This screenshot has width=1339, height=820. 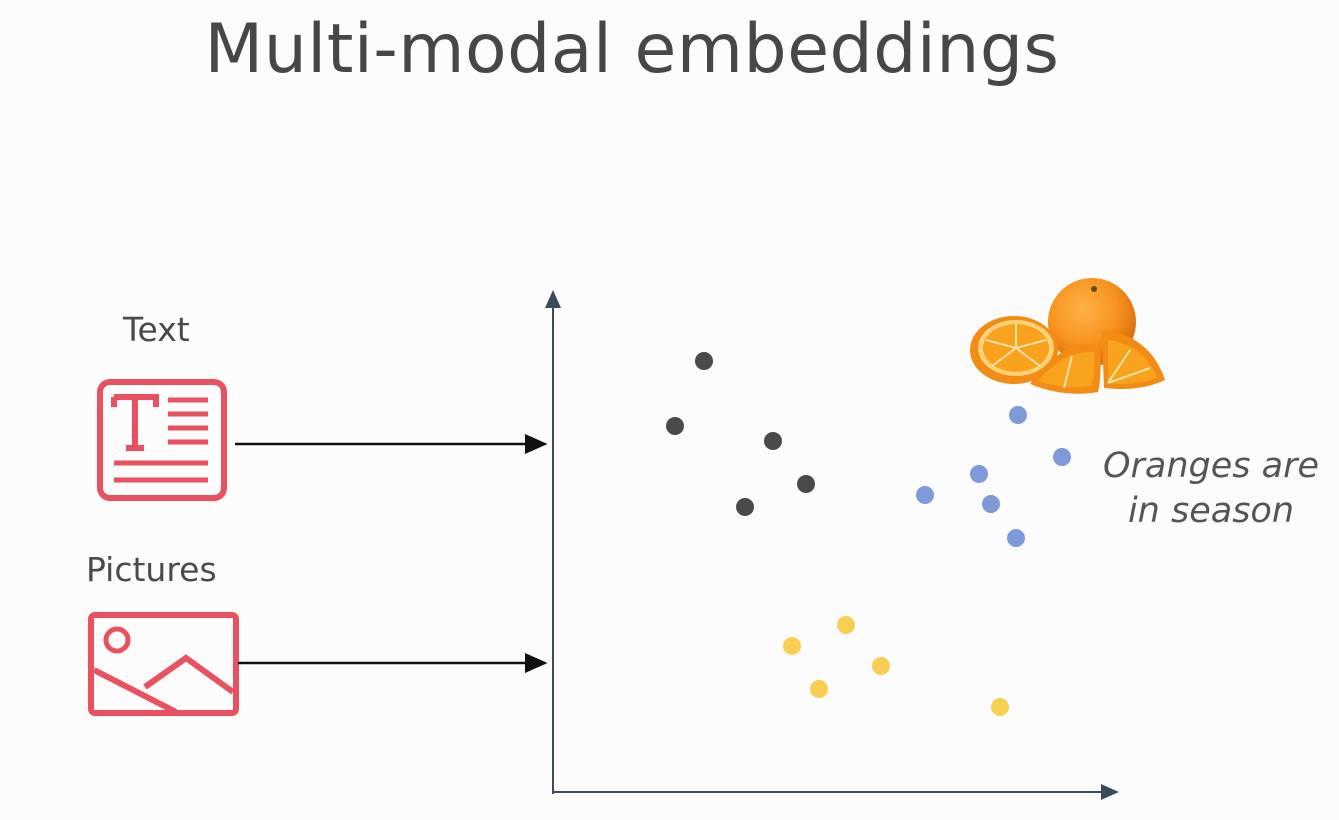 What do you see at coordinates (1067, 336) in the screenshot?
I see `oranges-image` at bounding box center [1067, 336].